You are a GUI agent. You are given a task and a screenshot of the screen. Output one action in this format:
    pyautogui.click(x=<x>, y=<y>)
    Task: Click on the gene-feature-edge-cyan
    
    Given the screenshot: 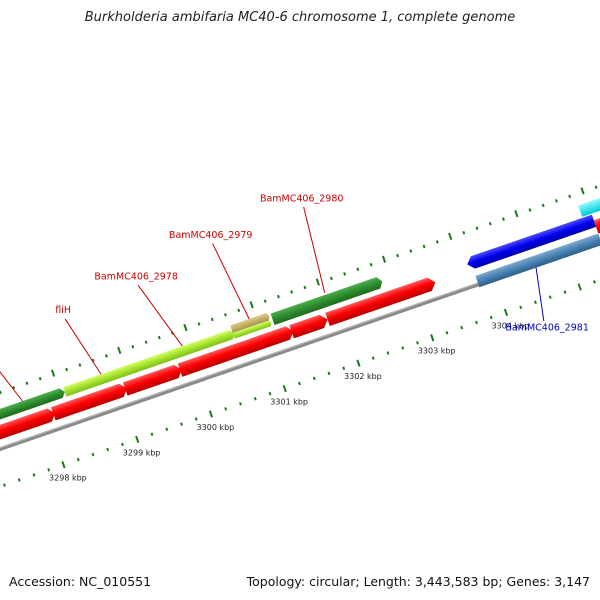 What is the action you would take?
    pyautogui.click(x=589, y=202)
    